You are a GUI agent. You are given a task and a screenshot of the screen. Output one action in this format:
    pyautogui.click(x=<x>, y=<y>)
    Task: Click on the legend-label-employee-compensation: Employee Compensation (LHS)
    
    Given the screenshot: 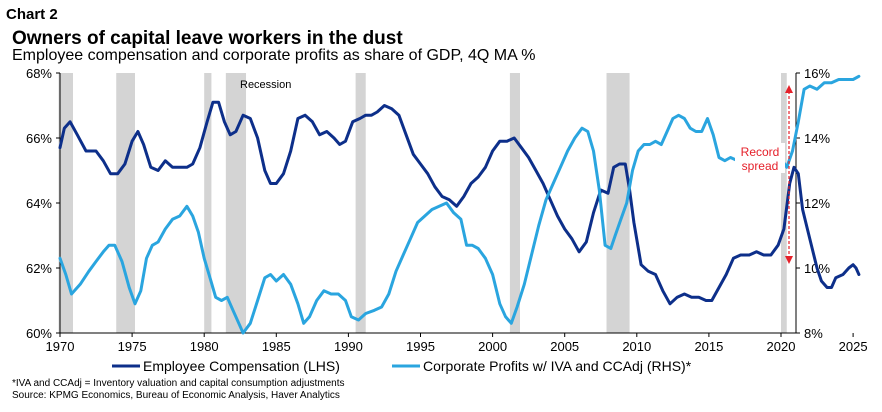 What is the action you would take?
    pyautogui.click(x=241, y=366)
    